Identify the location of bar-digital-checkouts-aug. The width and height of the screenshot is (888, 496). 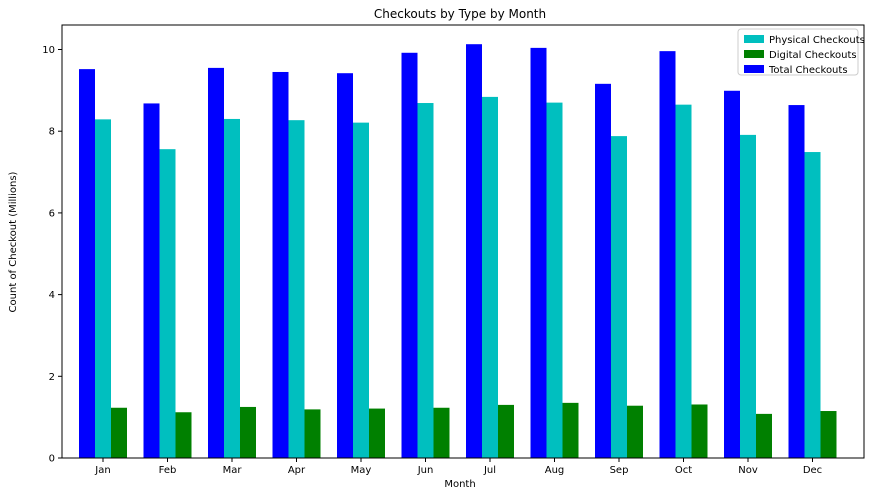
(570, 430).